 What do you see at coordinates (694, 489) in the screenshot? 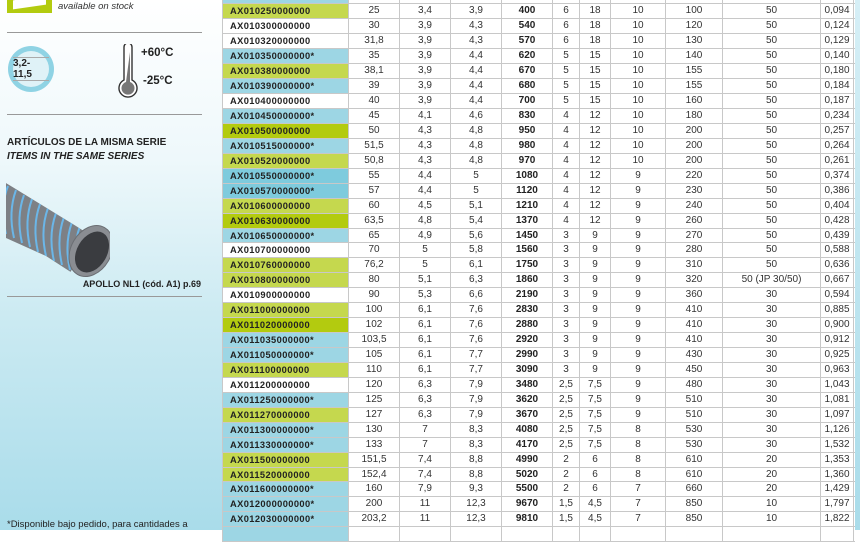
I see `cell-8-cell: 660` at bounding box center [694, 489].